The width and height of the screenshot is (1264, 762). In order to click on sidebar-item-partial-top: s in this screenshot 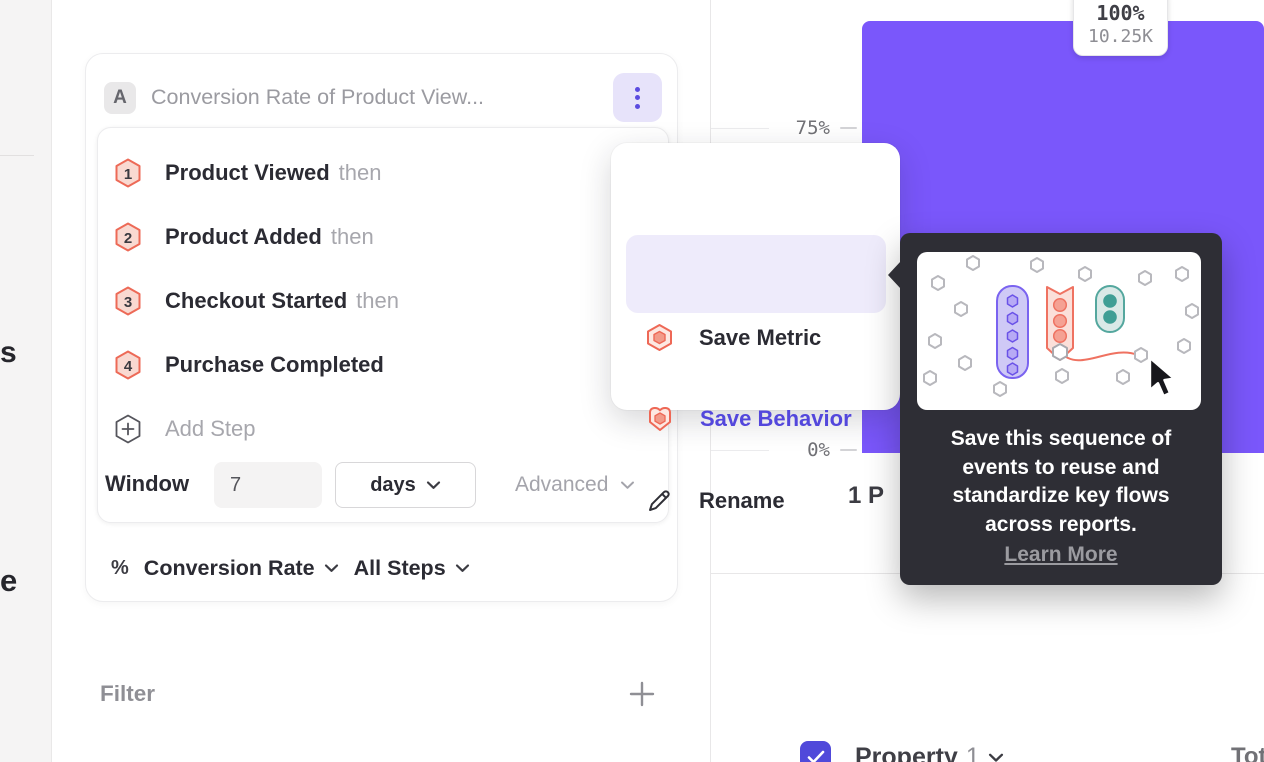, I will do `click(8, 352)`.